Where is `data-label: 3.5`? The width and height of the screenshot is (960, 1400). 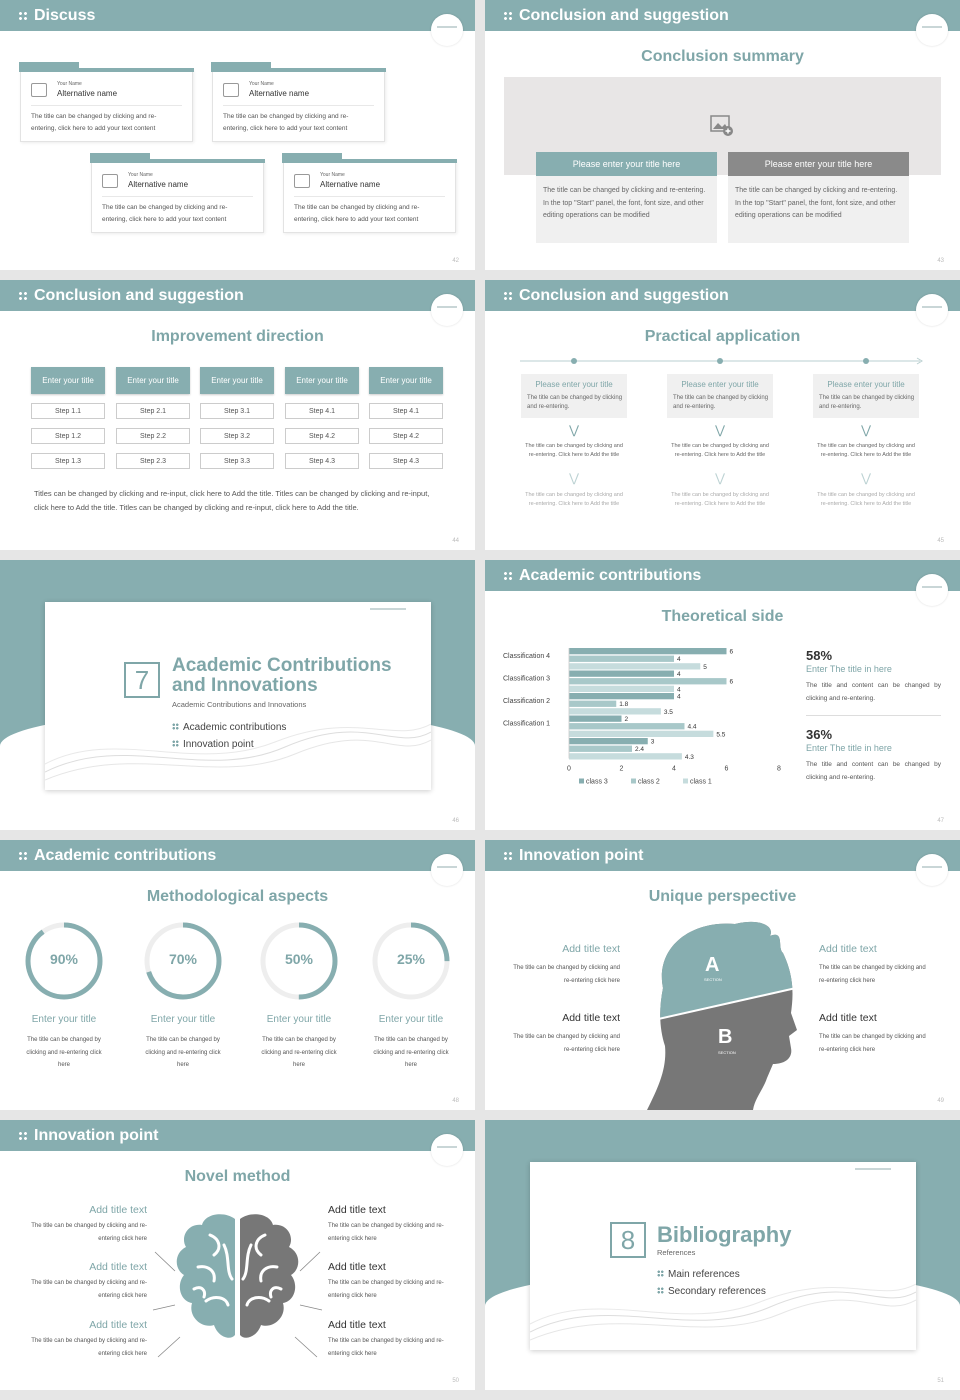 data-label: 3.5 is located at coordinates (668, 712).